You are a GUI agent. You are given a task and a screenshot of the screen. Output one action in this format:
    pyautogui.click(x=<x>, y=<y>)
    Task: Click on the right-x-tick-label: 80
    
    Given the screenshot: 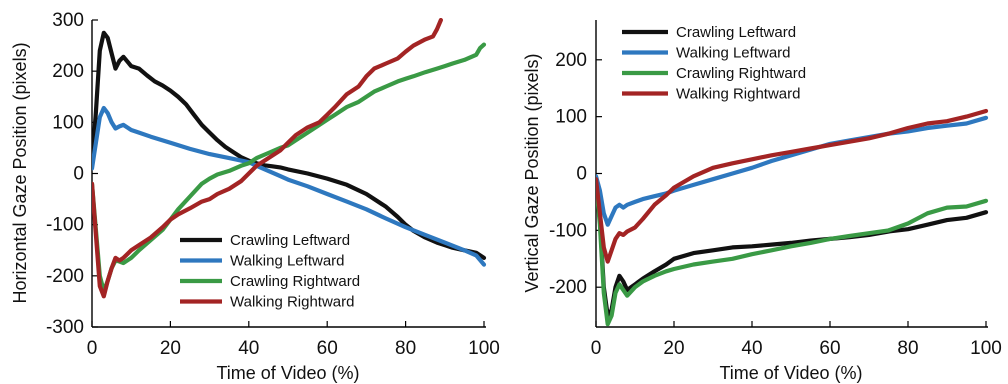 What is the action you would take?
    pyautogui.click(x=907, y=348)
    